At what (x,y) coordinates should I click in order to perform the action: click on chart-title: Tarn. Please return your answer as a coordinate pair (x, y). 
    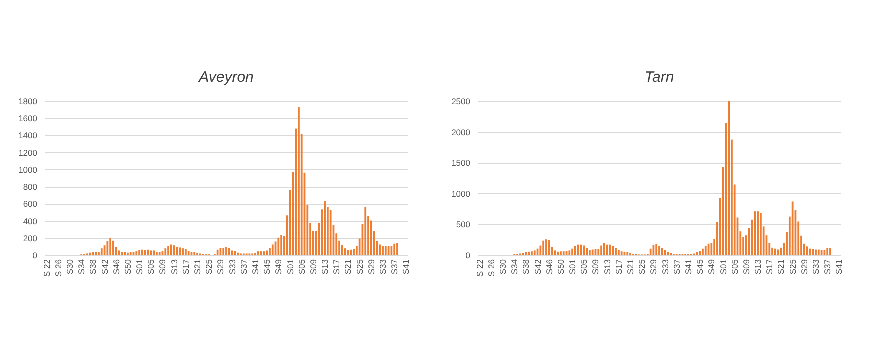
    Looking at the image, I should click on (659, 77).